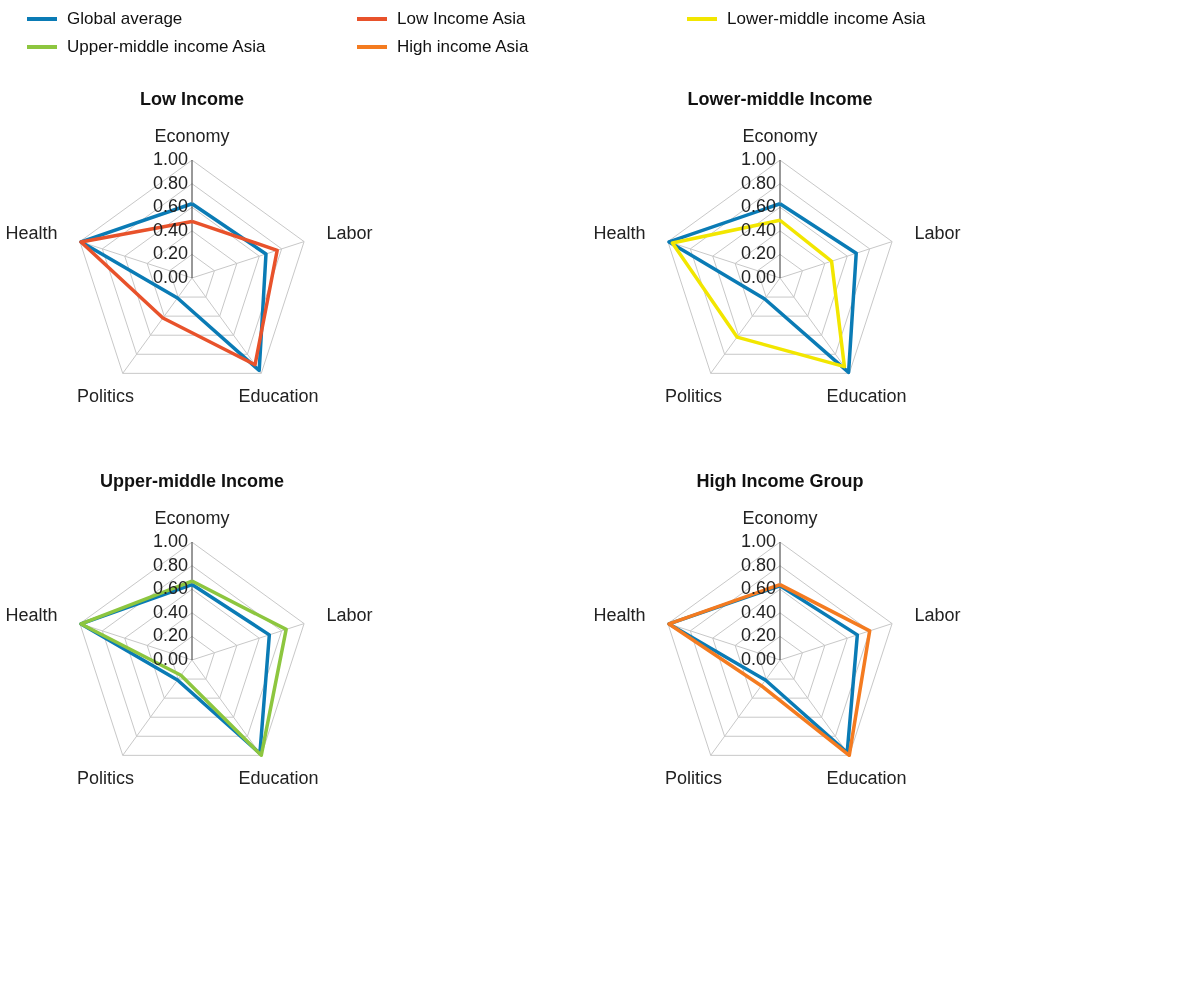 This screenshot has width=1204, height=991. What do you see at coordinates (192, 99) in the screenshot?
I see `text: Low Income` at bounding box center [192, 99].